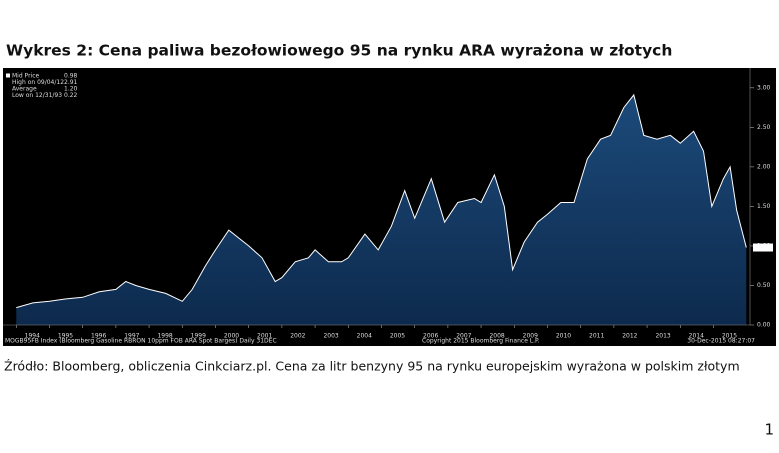  I want to click on x-tick-label: 1998, so click(164, 336).